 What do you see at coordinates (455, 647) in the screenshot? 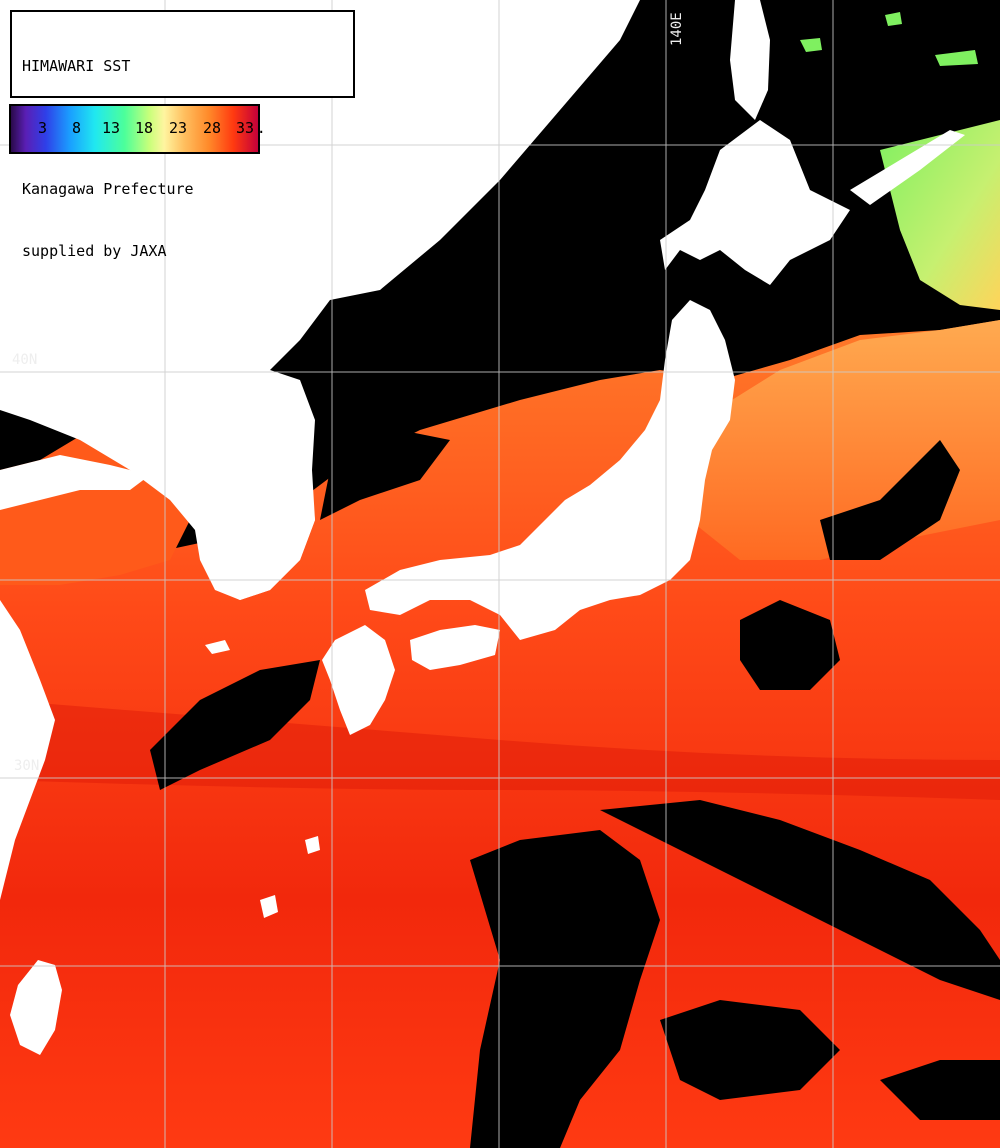
I see `shikoku` at bounding box center [455, 647].